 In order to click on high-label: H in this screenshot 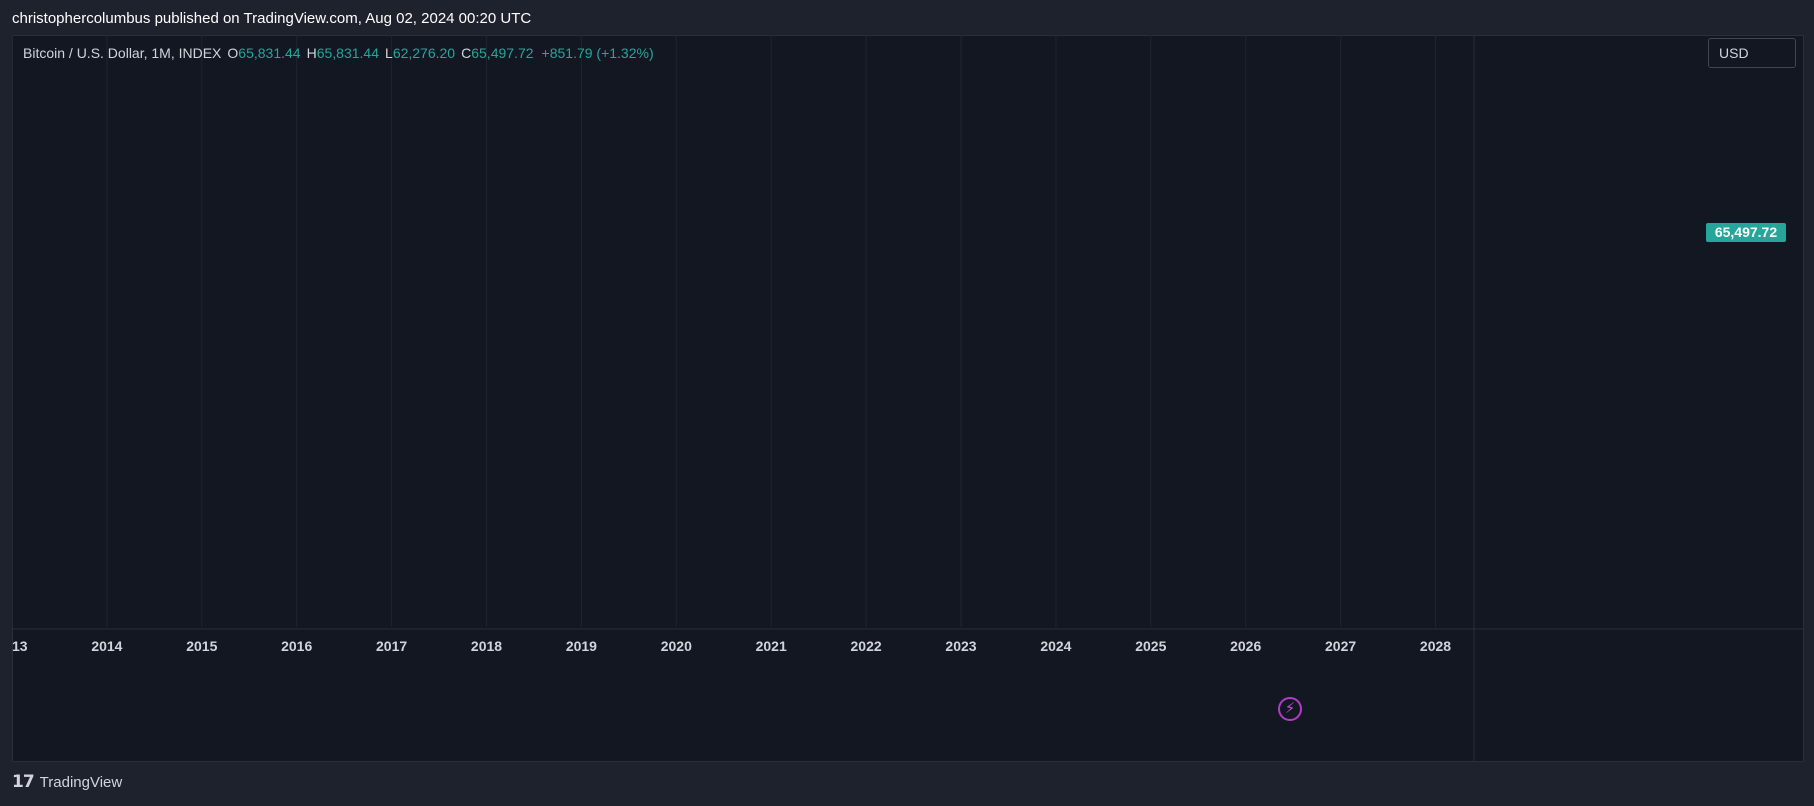, I will do `click(311, 53)`.